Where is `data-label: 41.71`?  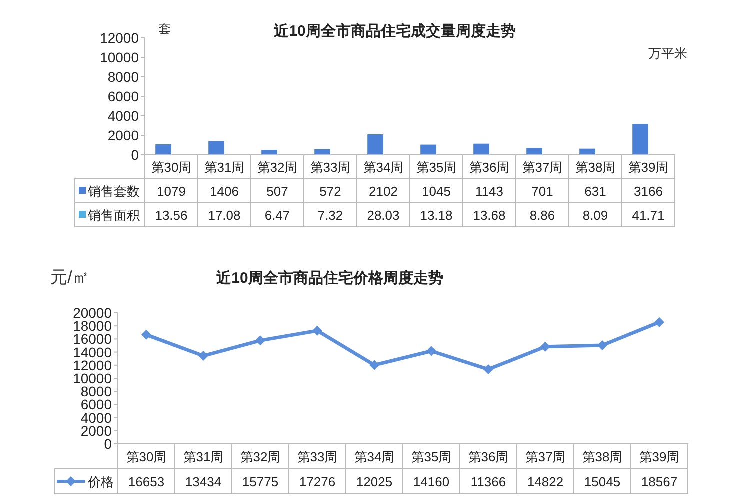 data-label: 41.71 is located at coordinates (648, 215).